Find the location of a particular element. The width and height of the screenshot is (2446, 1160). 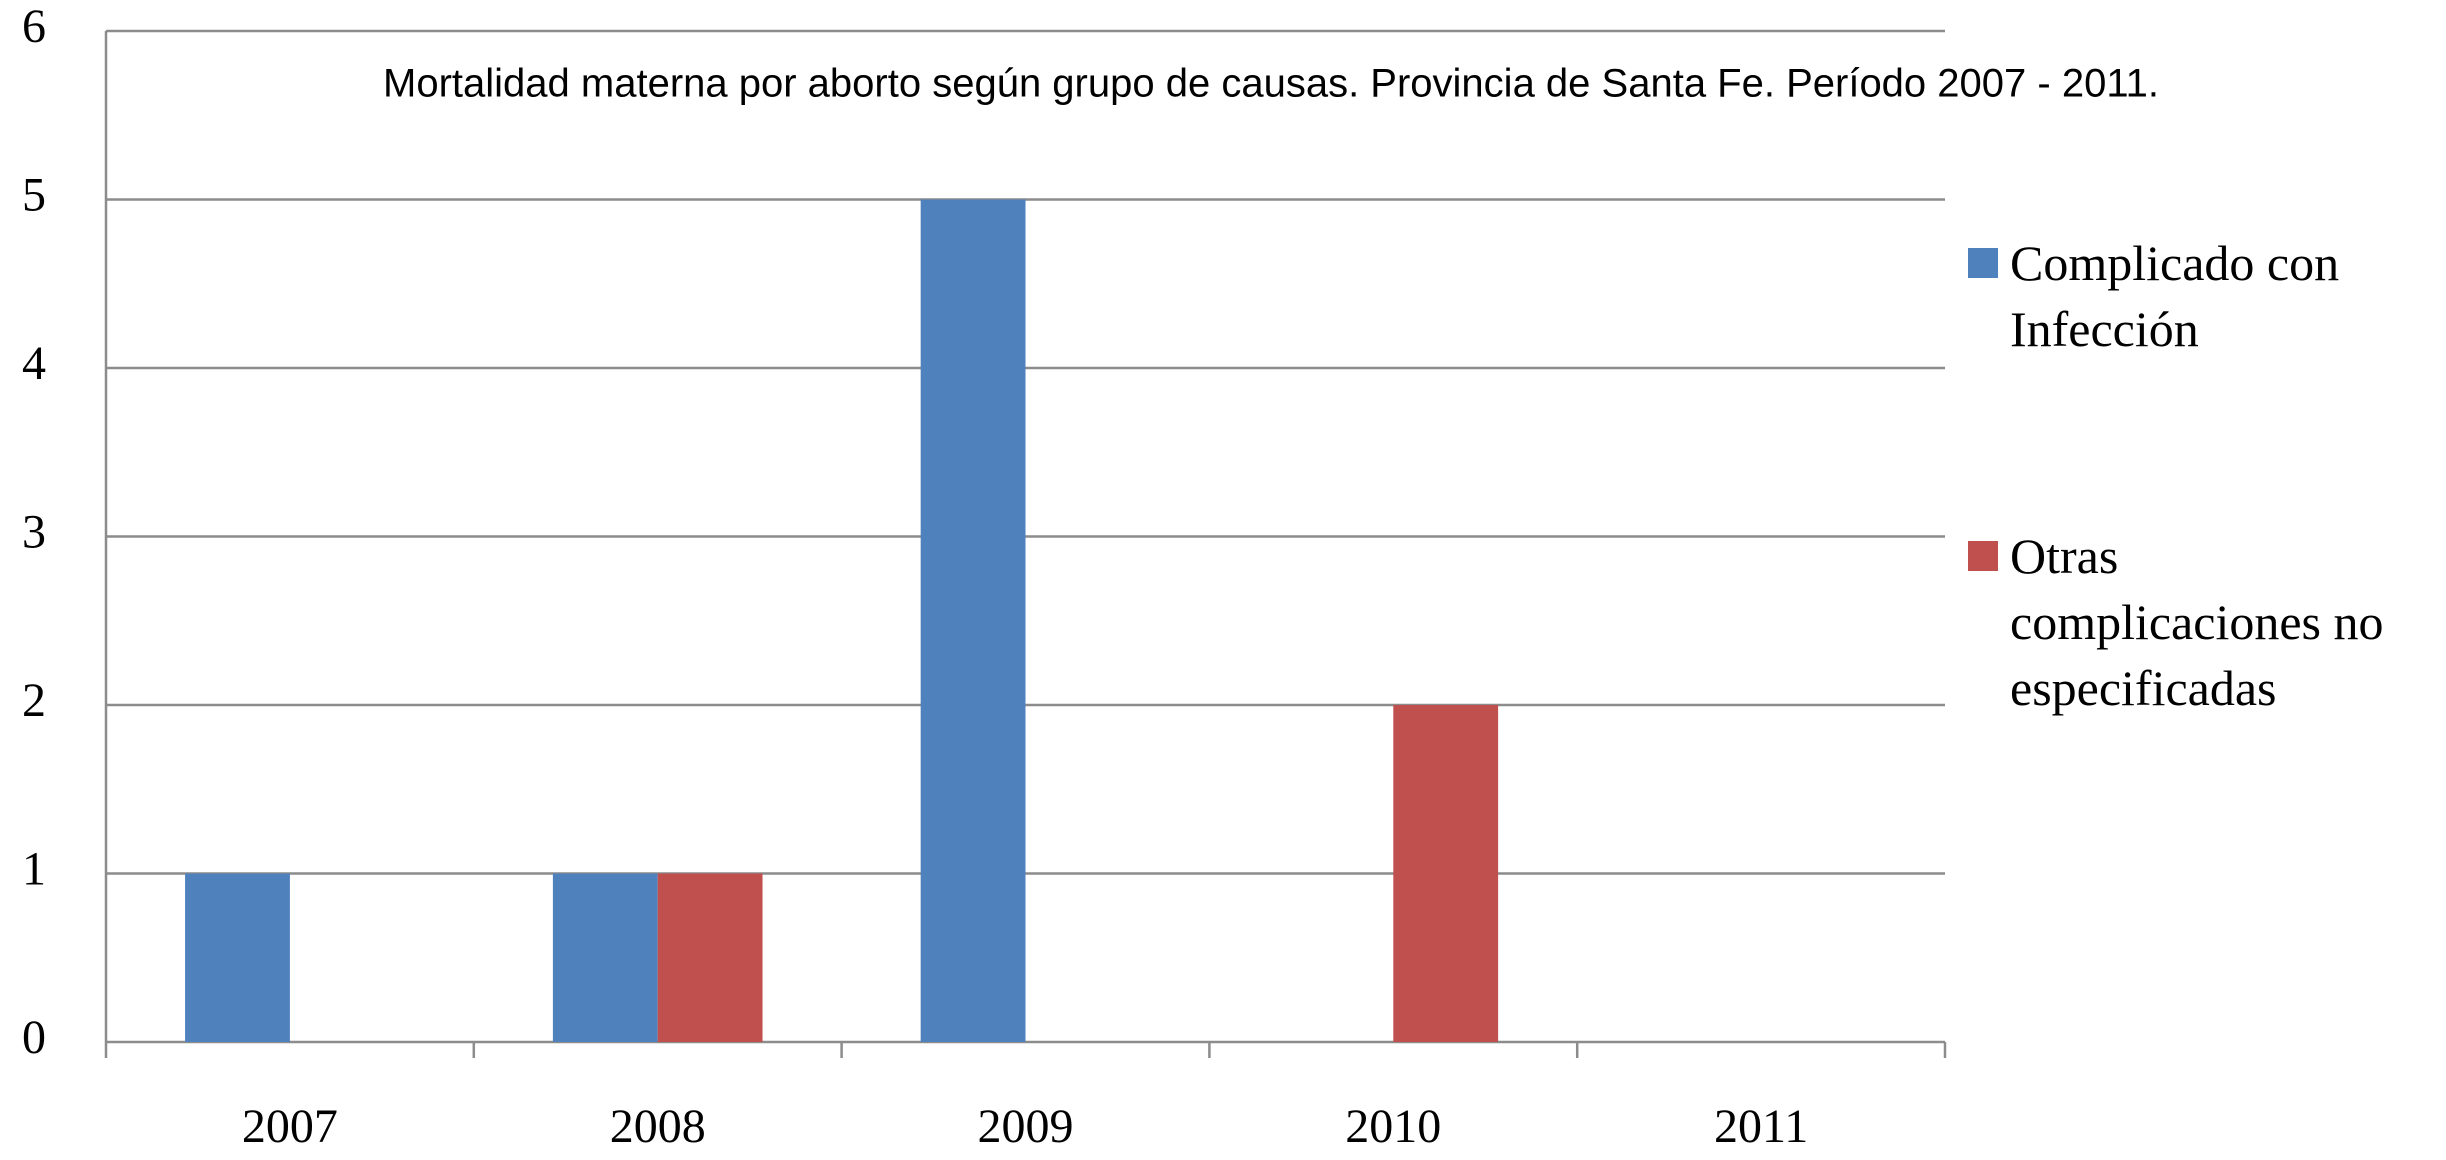

legend-label: Complicado con Infección is located at coordinates (2175, 296).